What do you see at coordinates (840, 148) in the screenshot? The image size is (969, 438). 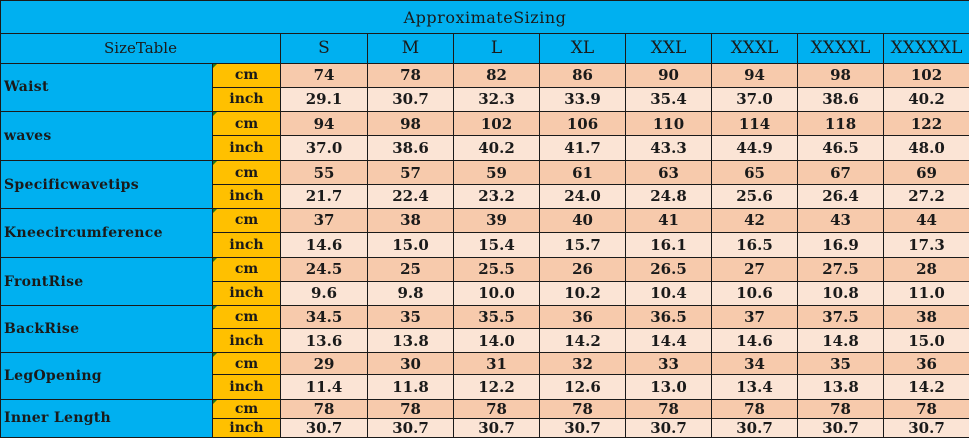 I see `value-cell: 46.5` at bounding box center [840, 148].